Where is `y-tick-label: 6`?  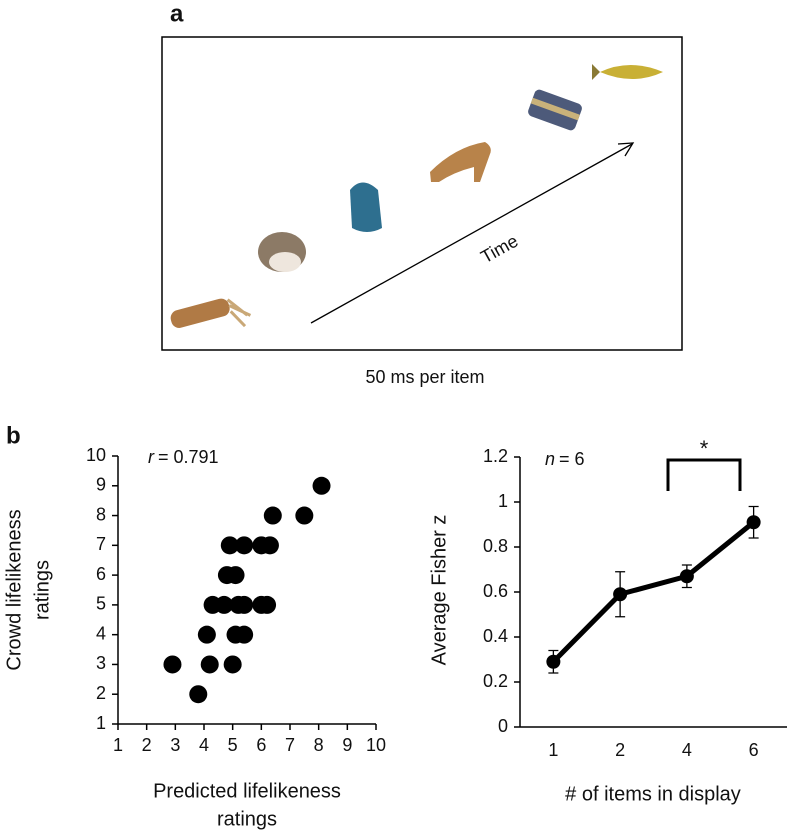 y-tick-label: 6 is located at coordinates (101, 574).